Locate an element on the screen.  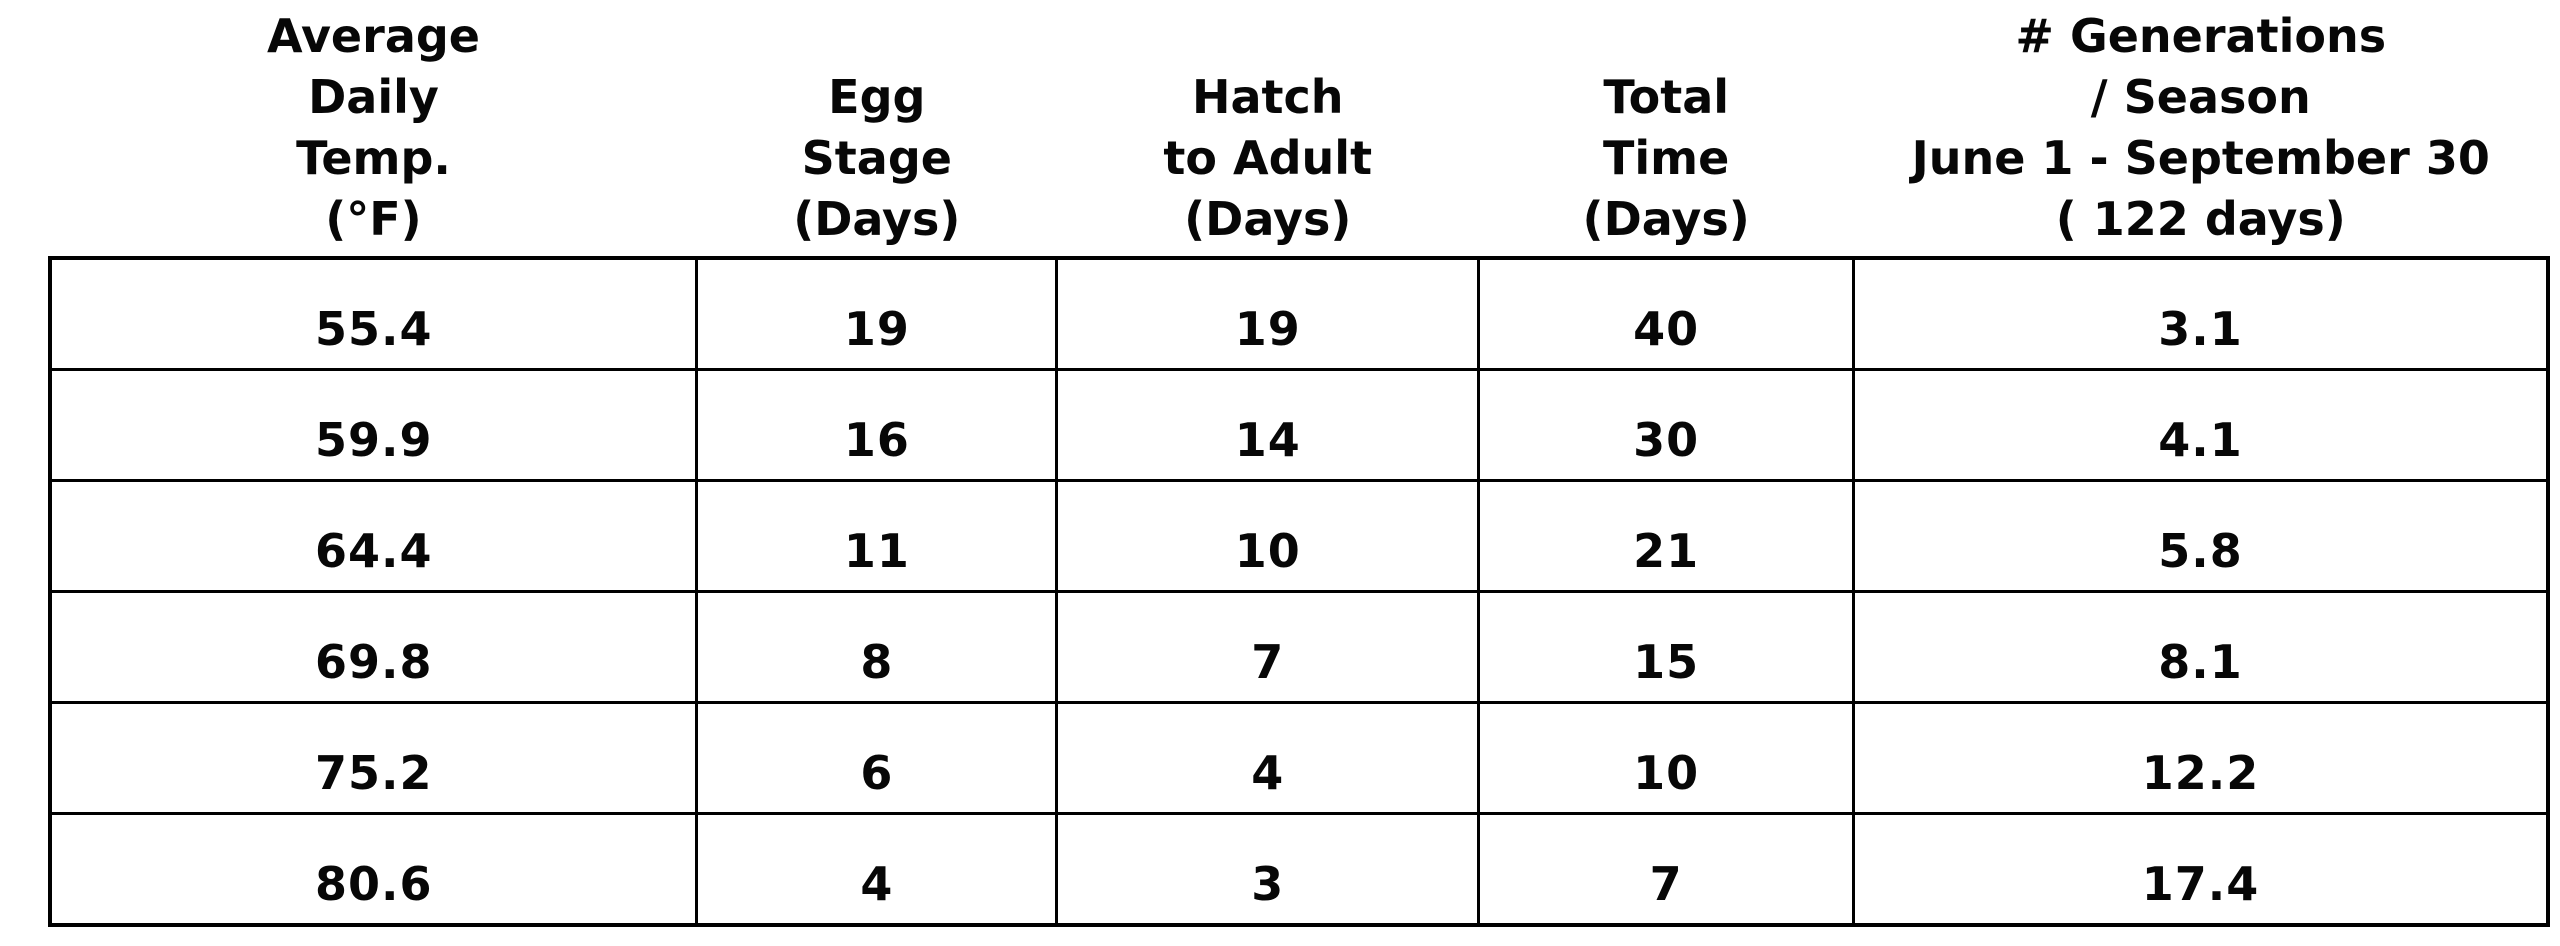
table-row: 64.4 11 10 21 5.8 is located at coordinates (1299, 536).